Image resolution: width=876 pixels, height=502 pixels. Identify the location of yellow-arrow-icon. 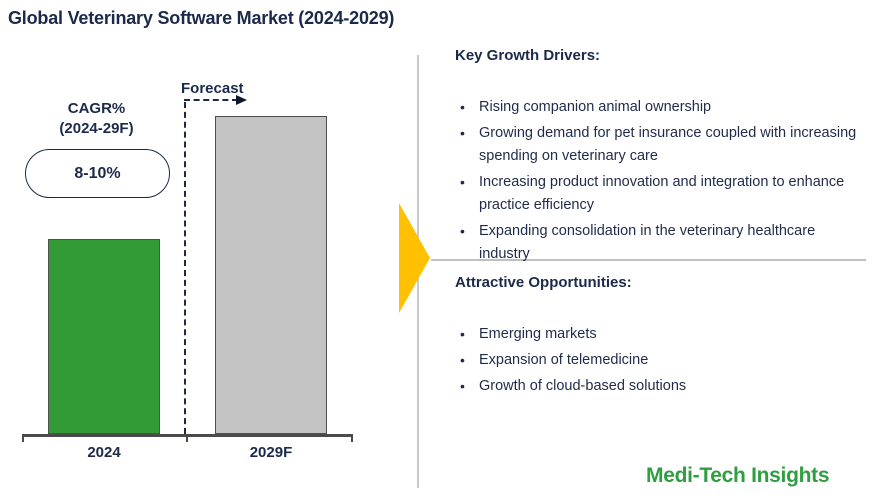
(414, 258).